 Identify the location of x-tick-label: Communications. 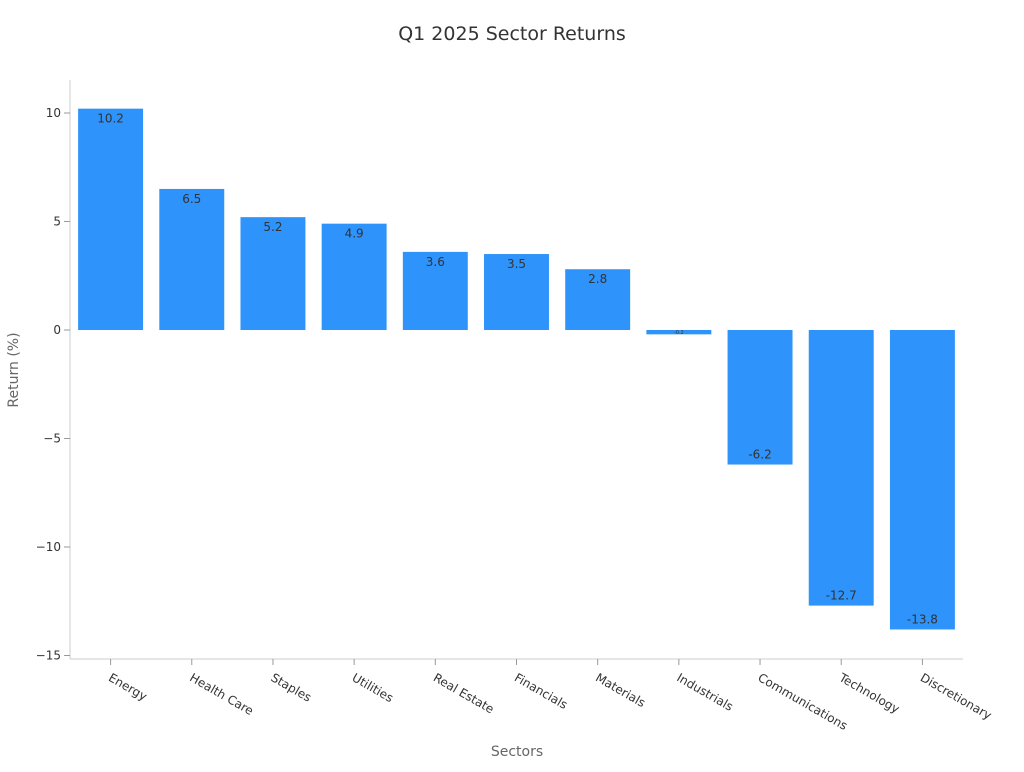
(803, 701).